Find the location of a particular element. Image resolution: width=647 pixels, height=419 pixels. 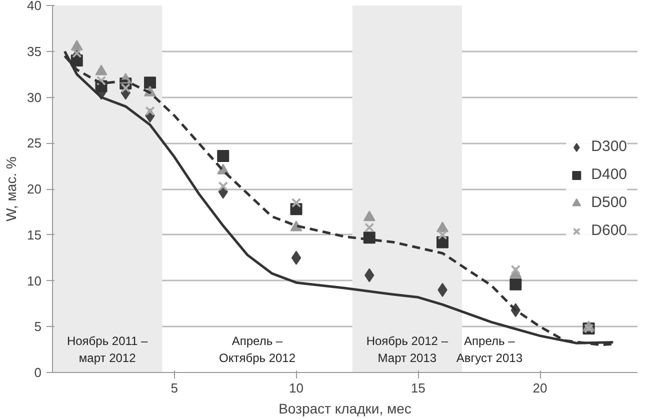

y-tick-label: 30 is located at coordinates (34, 97).